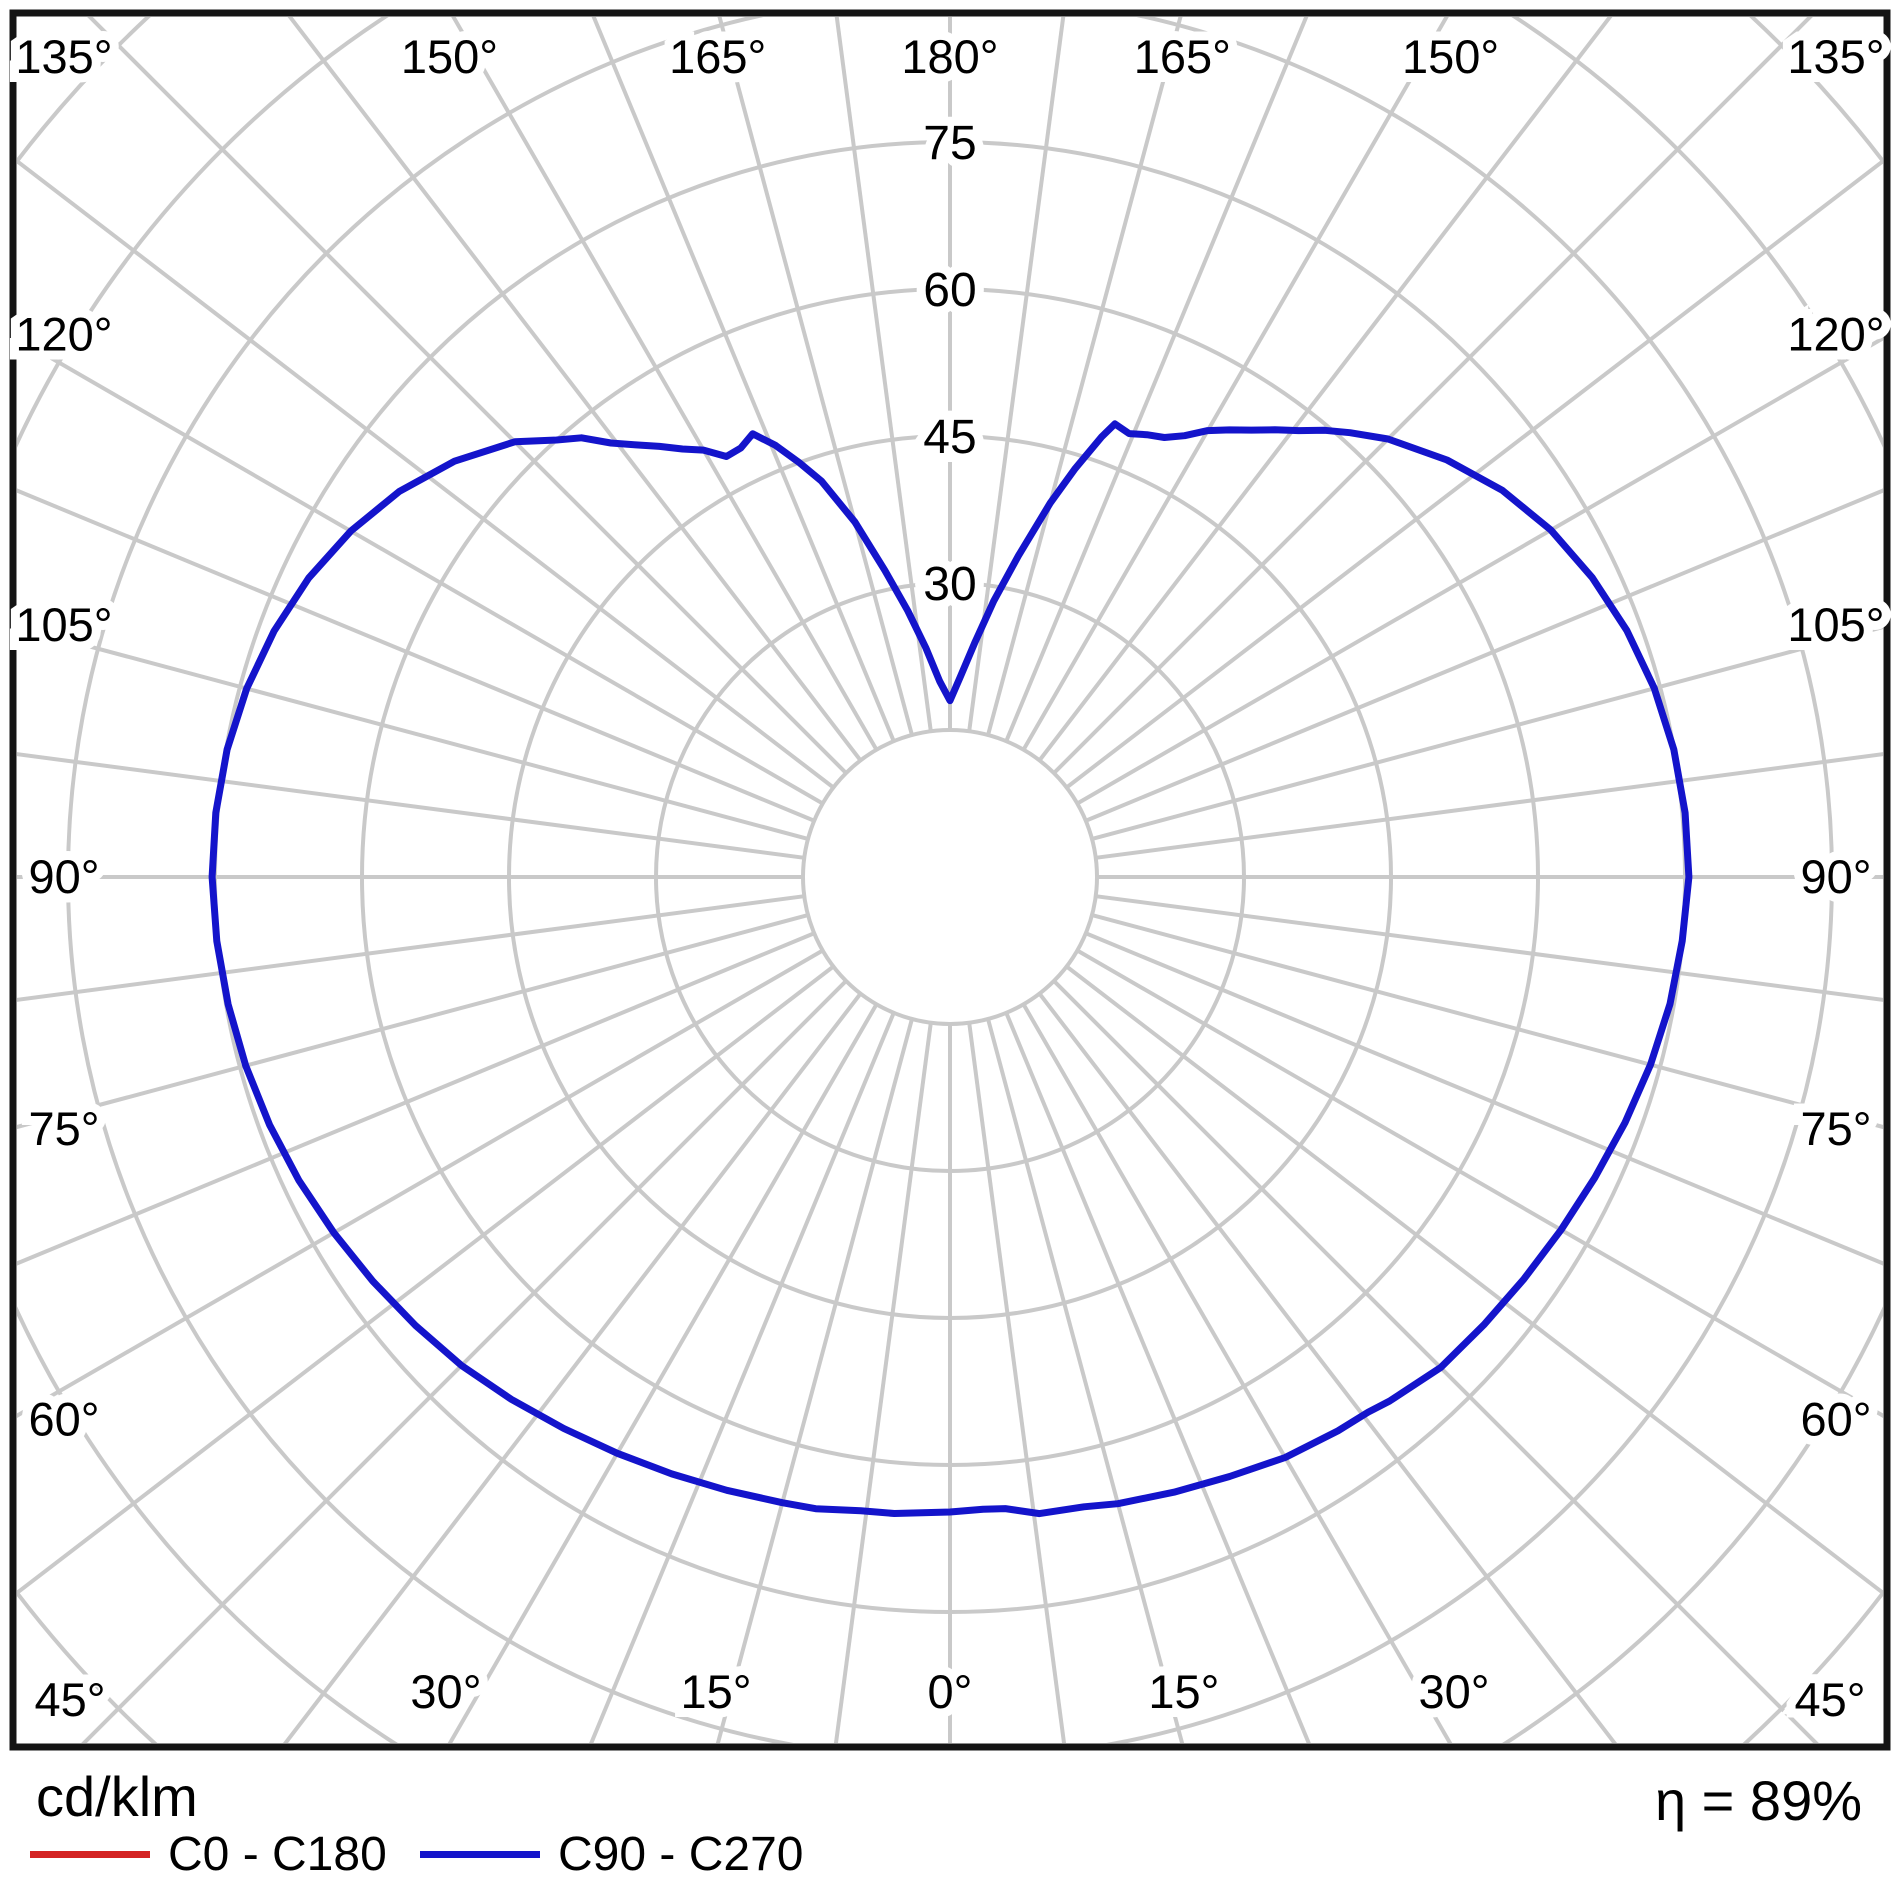  Describe the element at coordinates (949, 143) in the screenshot. I see `ring-tick-label-75: 75` at that location.